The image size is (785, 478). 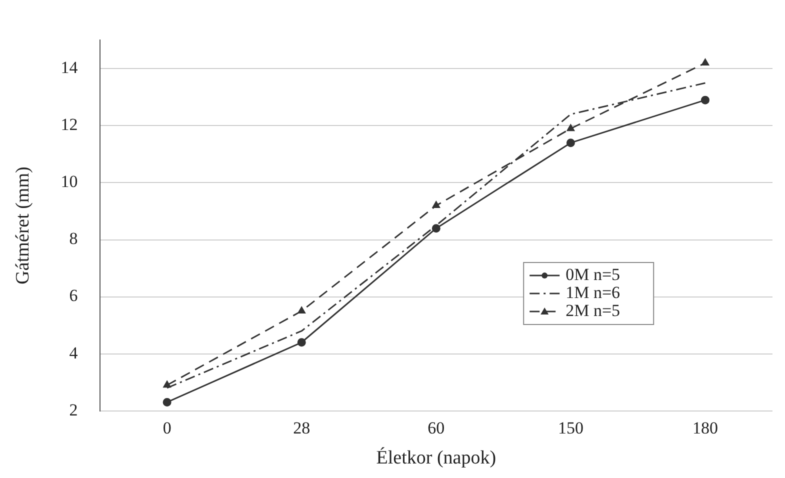 I want to click on x-axis-title: Életkor (napok), so click(x=436, y=457).